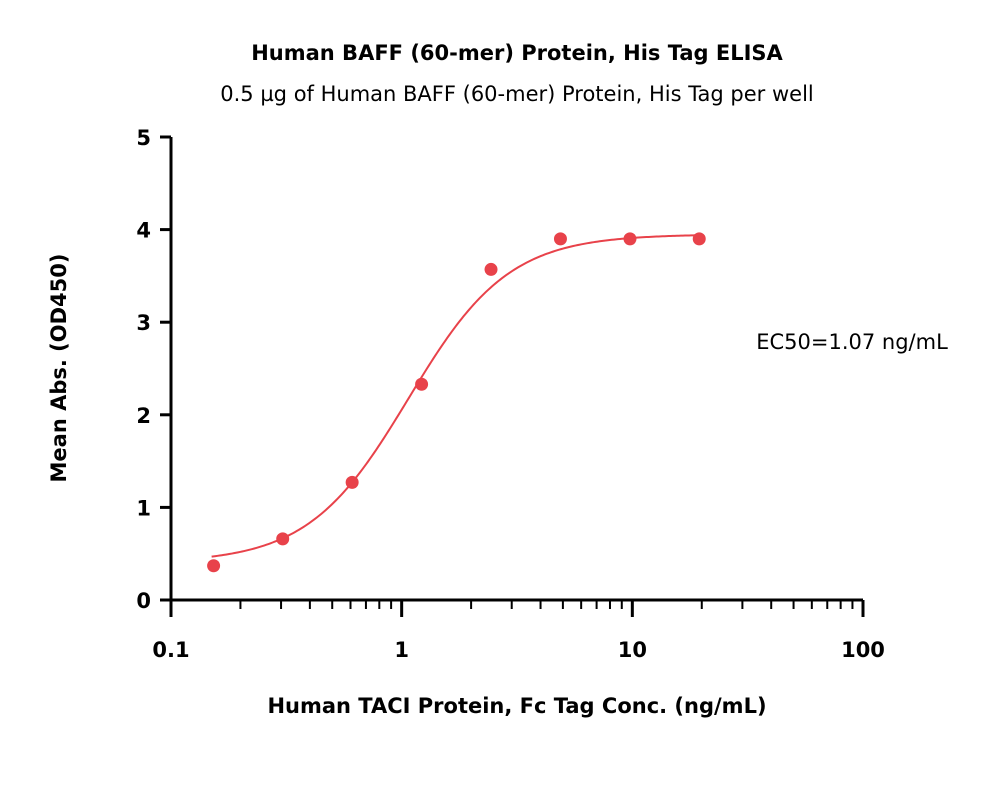 The height and width of the screenshot is (796, 1000). What do you see at coordinates (153, 369) in the screenshot?
I see `y-ticks: 0 1 2 3 4 5` at bounding box center [153, 369].